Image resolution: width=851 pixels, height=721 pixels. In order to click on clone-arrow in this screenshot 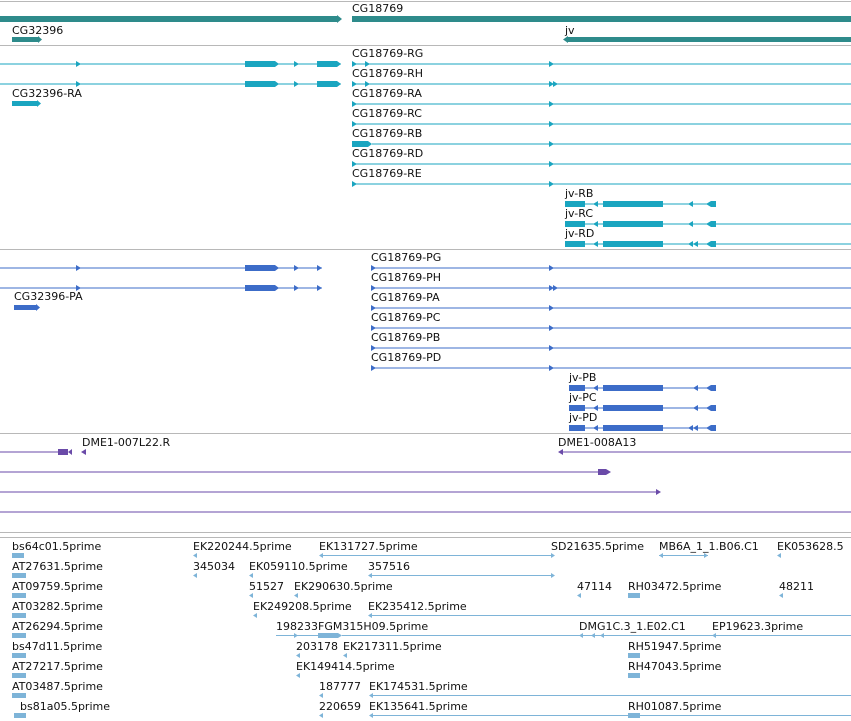, I will do `click(560, 452)`.